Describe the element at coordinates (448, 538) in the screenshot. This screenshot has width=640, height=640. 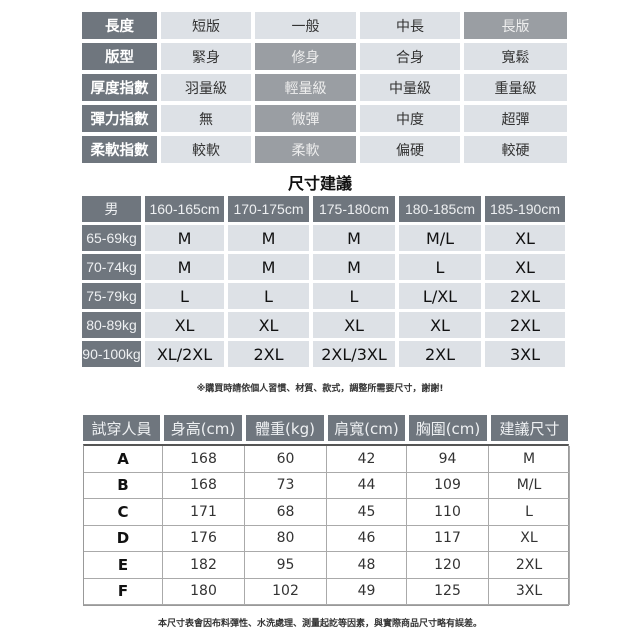
I see `tryon-cell: 117` at that location.